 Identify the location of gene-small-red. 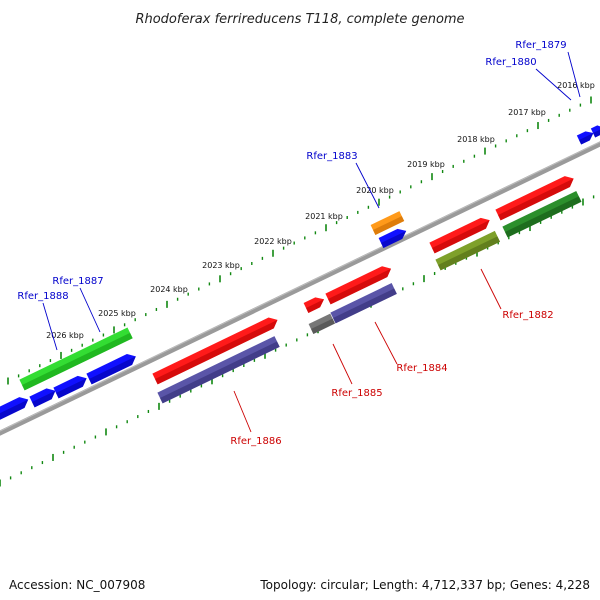
(314, 305).